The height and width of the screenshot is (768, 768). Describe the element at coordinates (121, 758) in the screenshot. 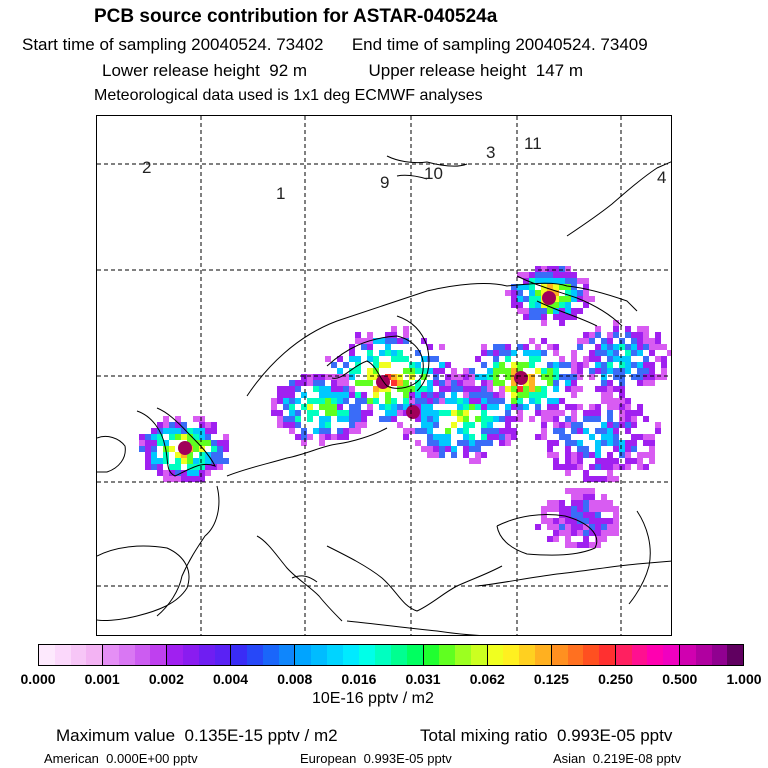

I see `american-contribution: American 0.000E+00 pptv` at that location.